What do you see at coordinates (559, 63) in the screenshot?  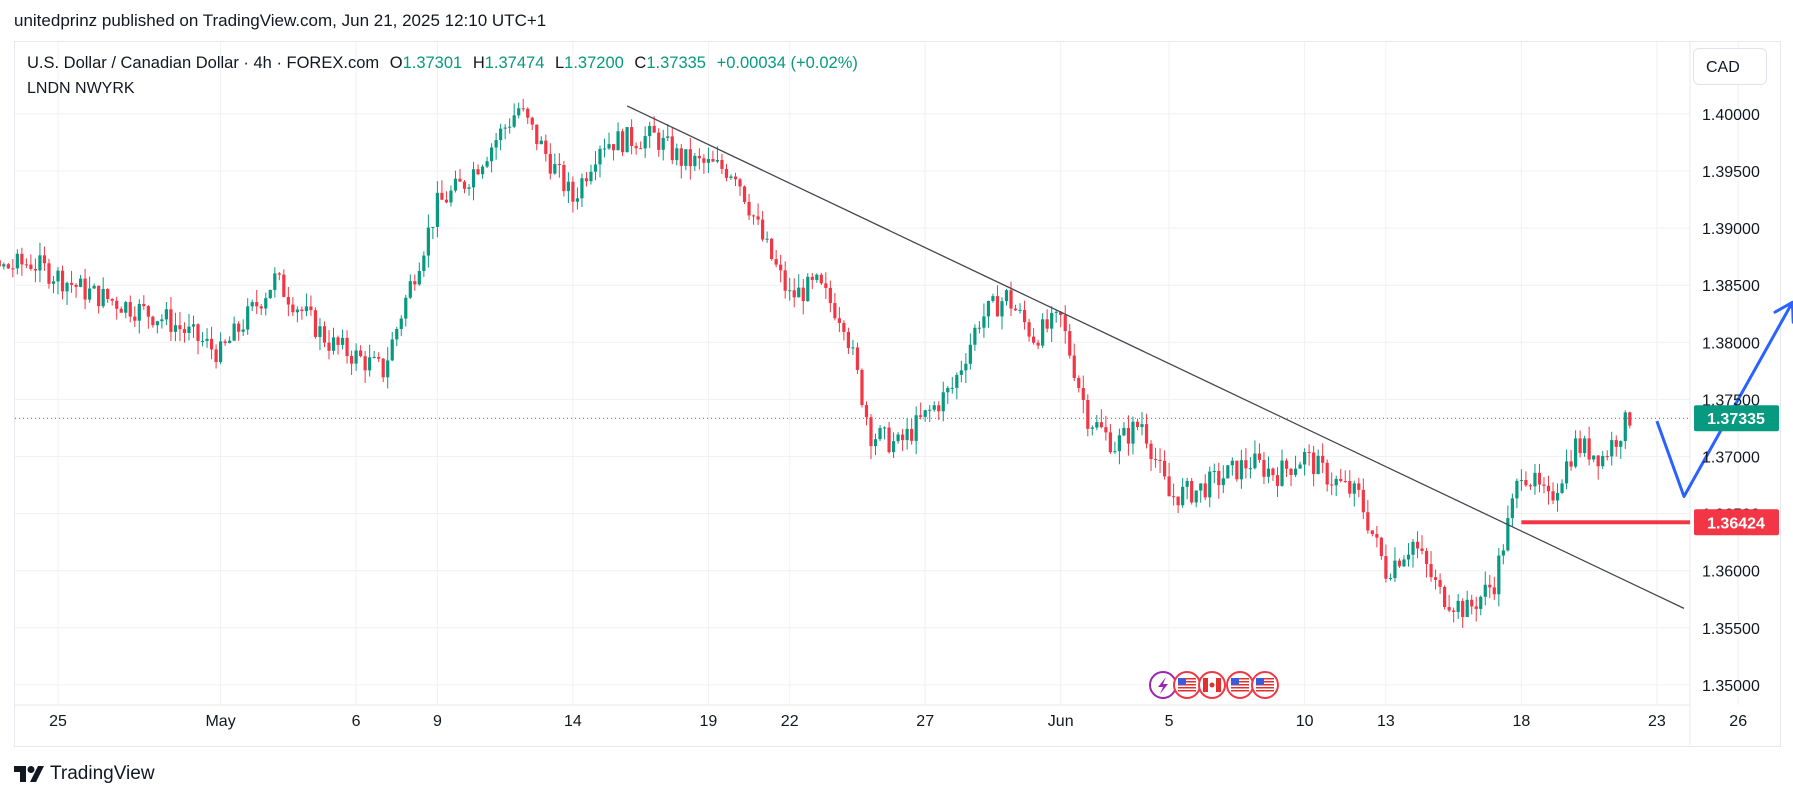 I see `low-label: L` at bounding box center [559, 63].